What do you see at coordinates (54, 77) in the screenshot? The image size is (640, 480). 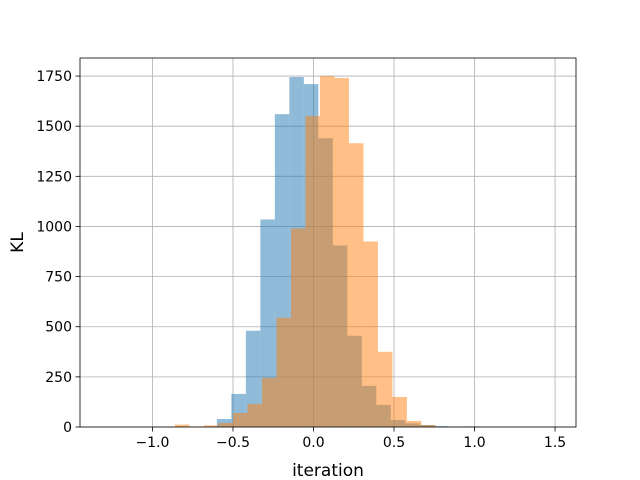 I see `y-tick-label: 1750` at bounding box center [54, 77].